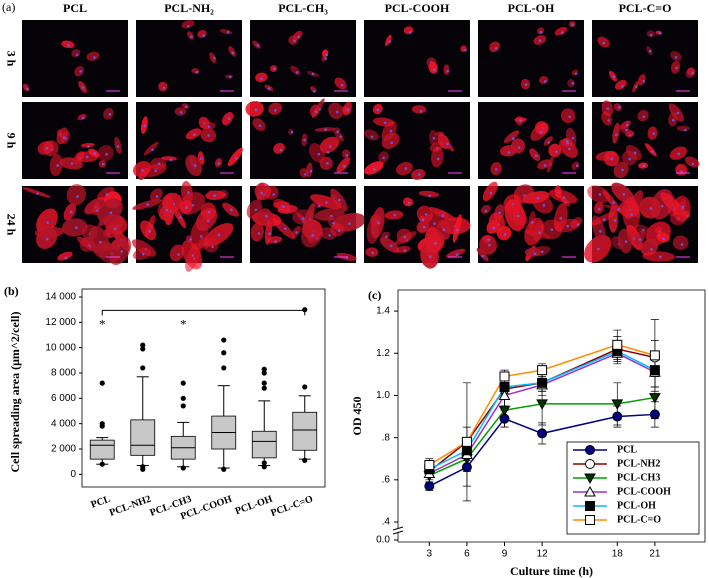  Describe the element at coordinates (11, 225) in the screenshot. I see `row-label: 24 h` at that location.